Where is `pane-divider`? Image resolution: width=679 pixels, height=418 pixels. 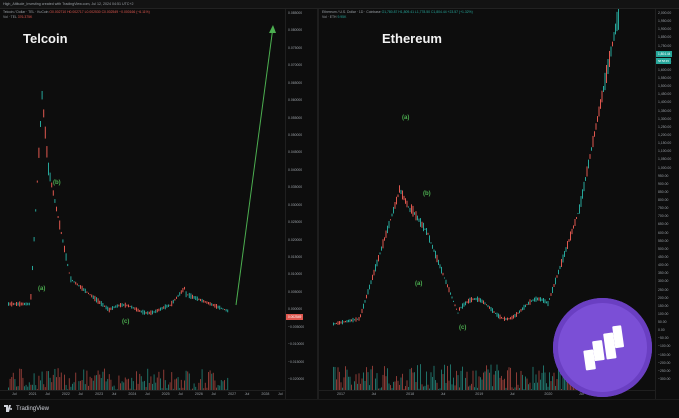 pane-divider is located at coordinates (318, 204).